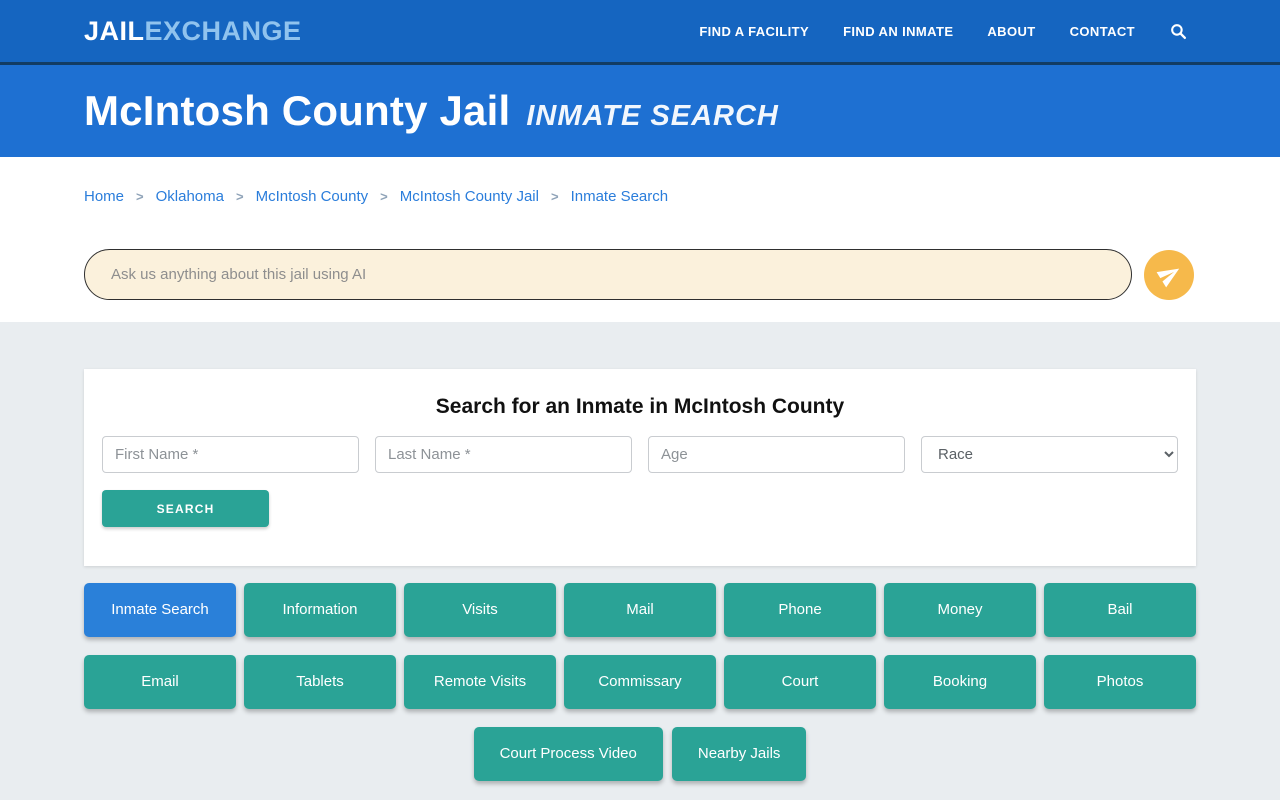  What do you see at coordinates (160, 610) in the screenshot?
I see `tab-inmate-search: Inmate Search` at bounding box center [160, 610].